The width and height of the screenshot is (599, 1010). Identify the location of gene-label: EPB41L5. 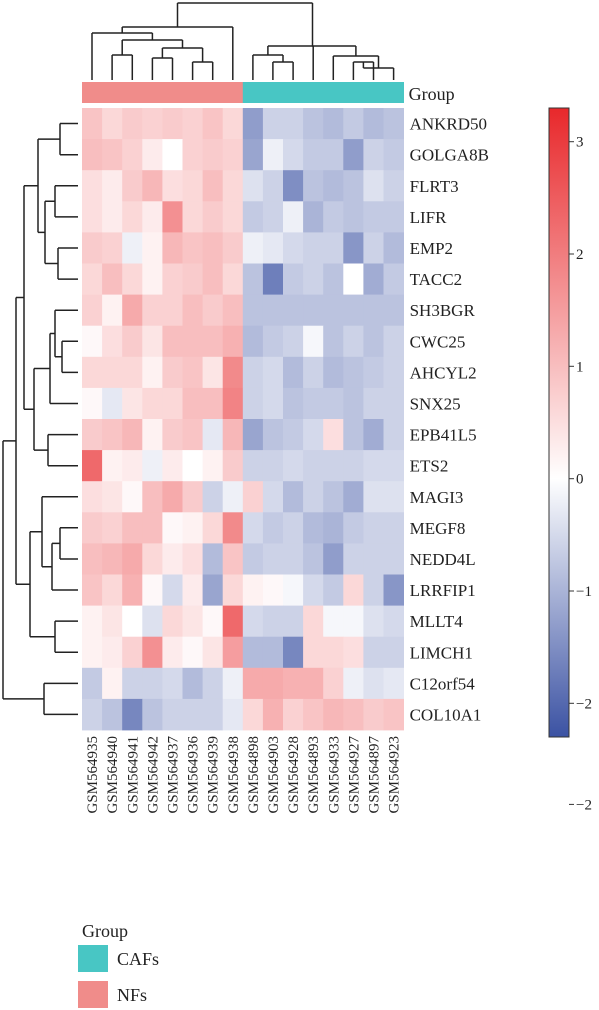
(443, 435).